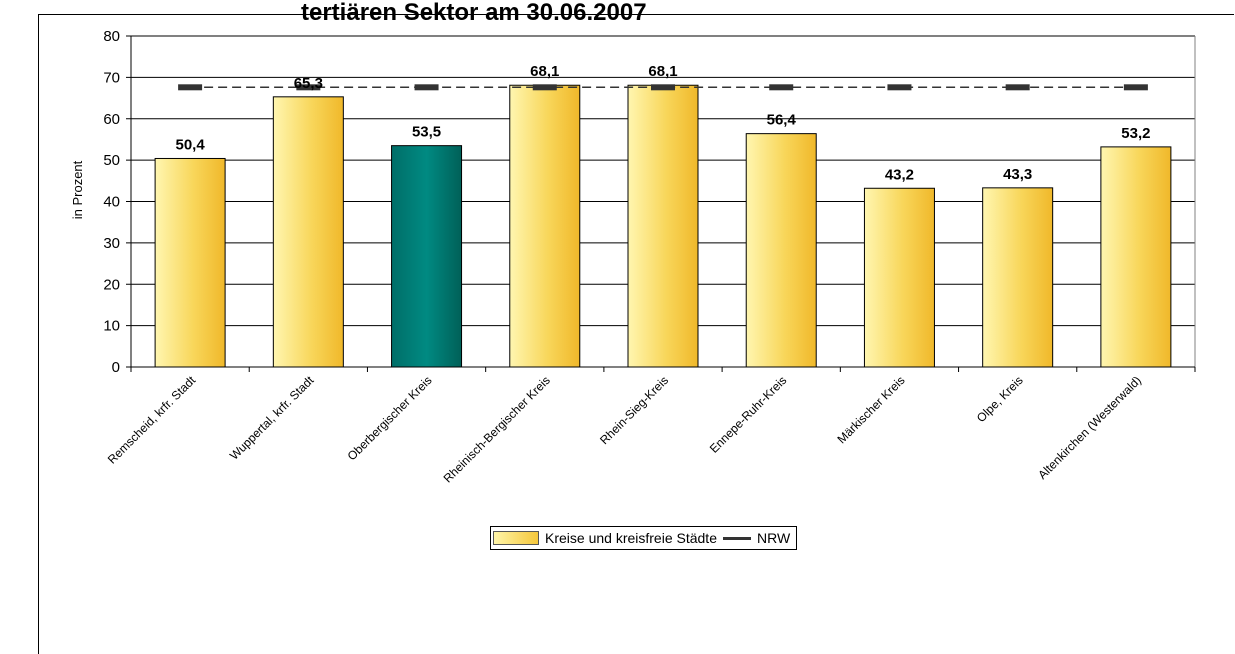 Image resolution: width=1235 pixels, height=654 pixels. What do you see at coordinates (1000, 399) in the screenshot?
I see `category-label: Olpe, Kreis` at bounding box center [1000, 399].